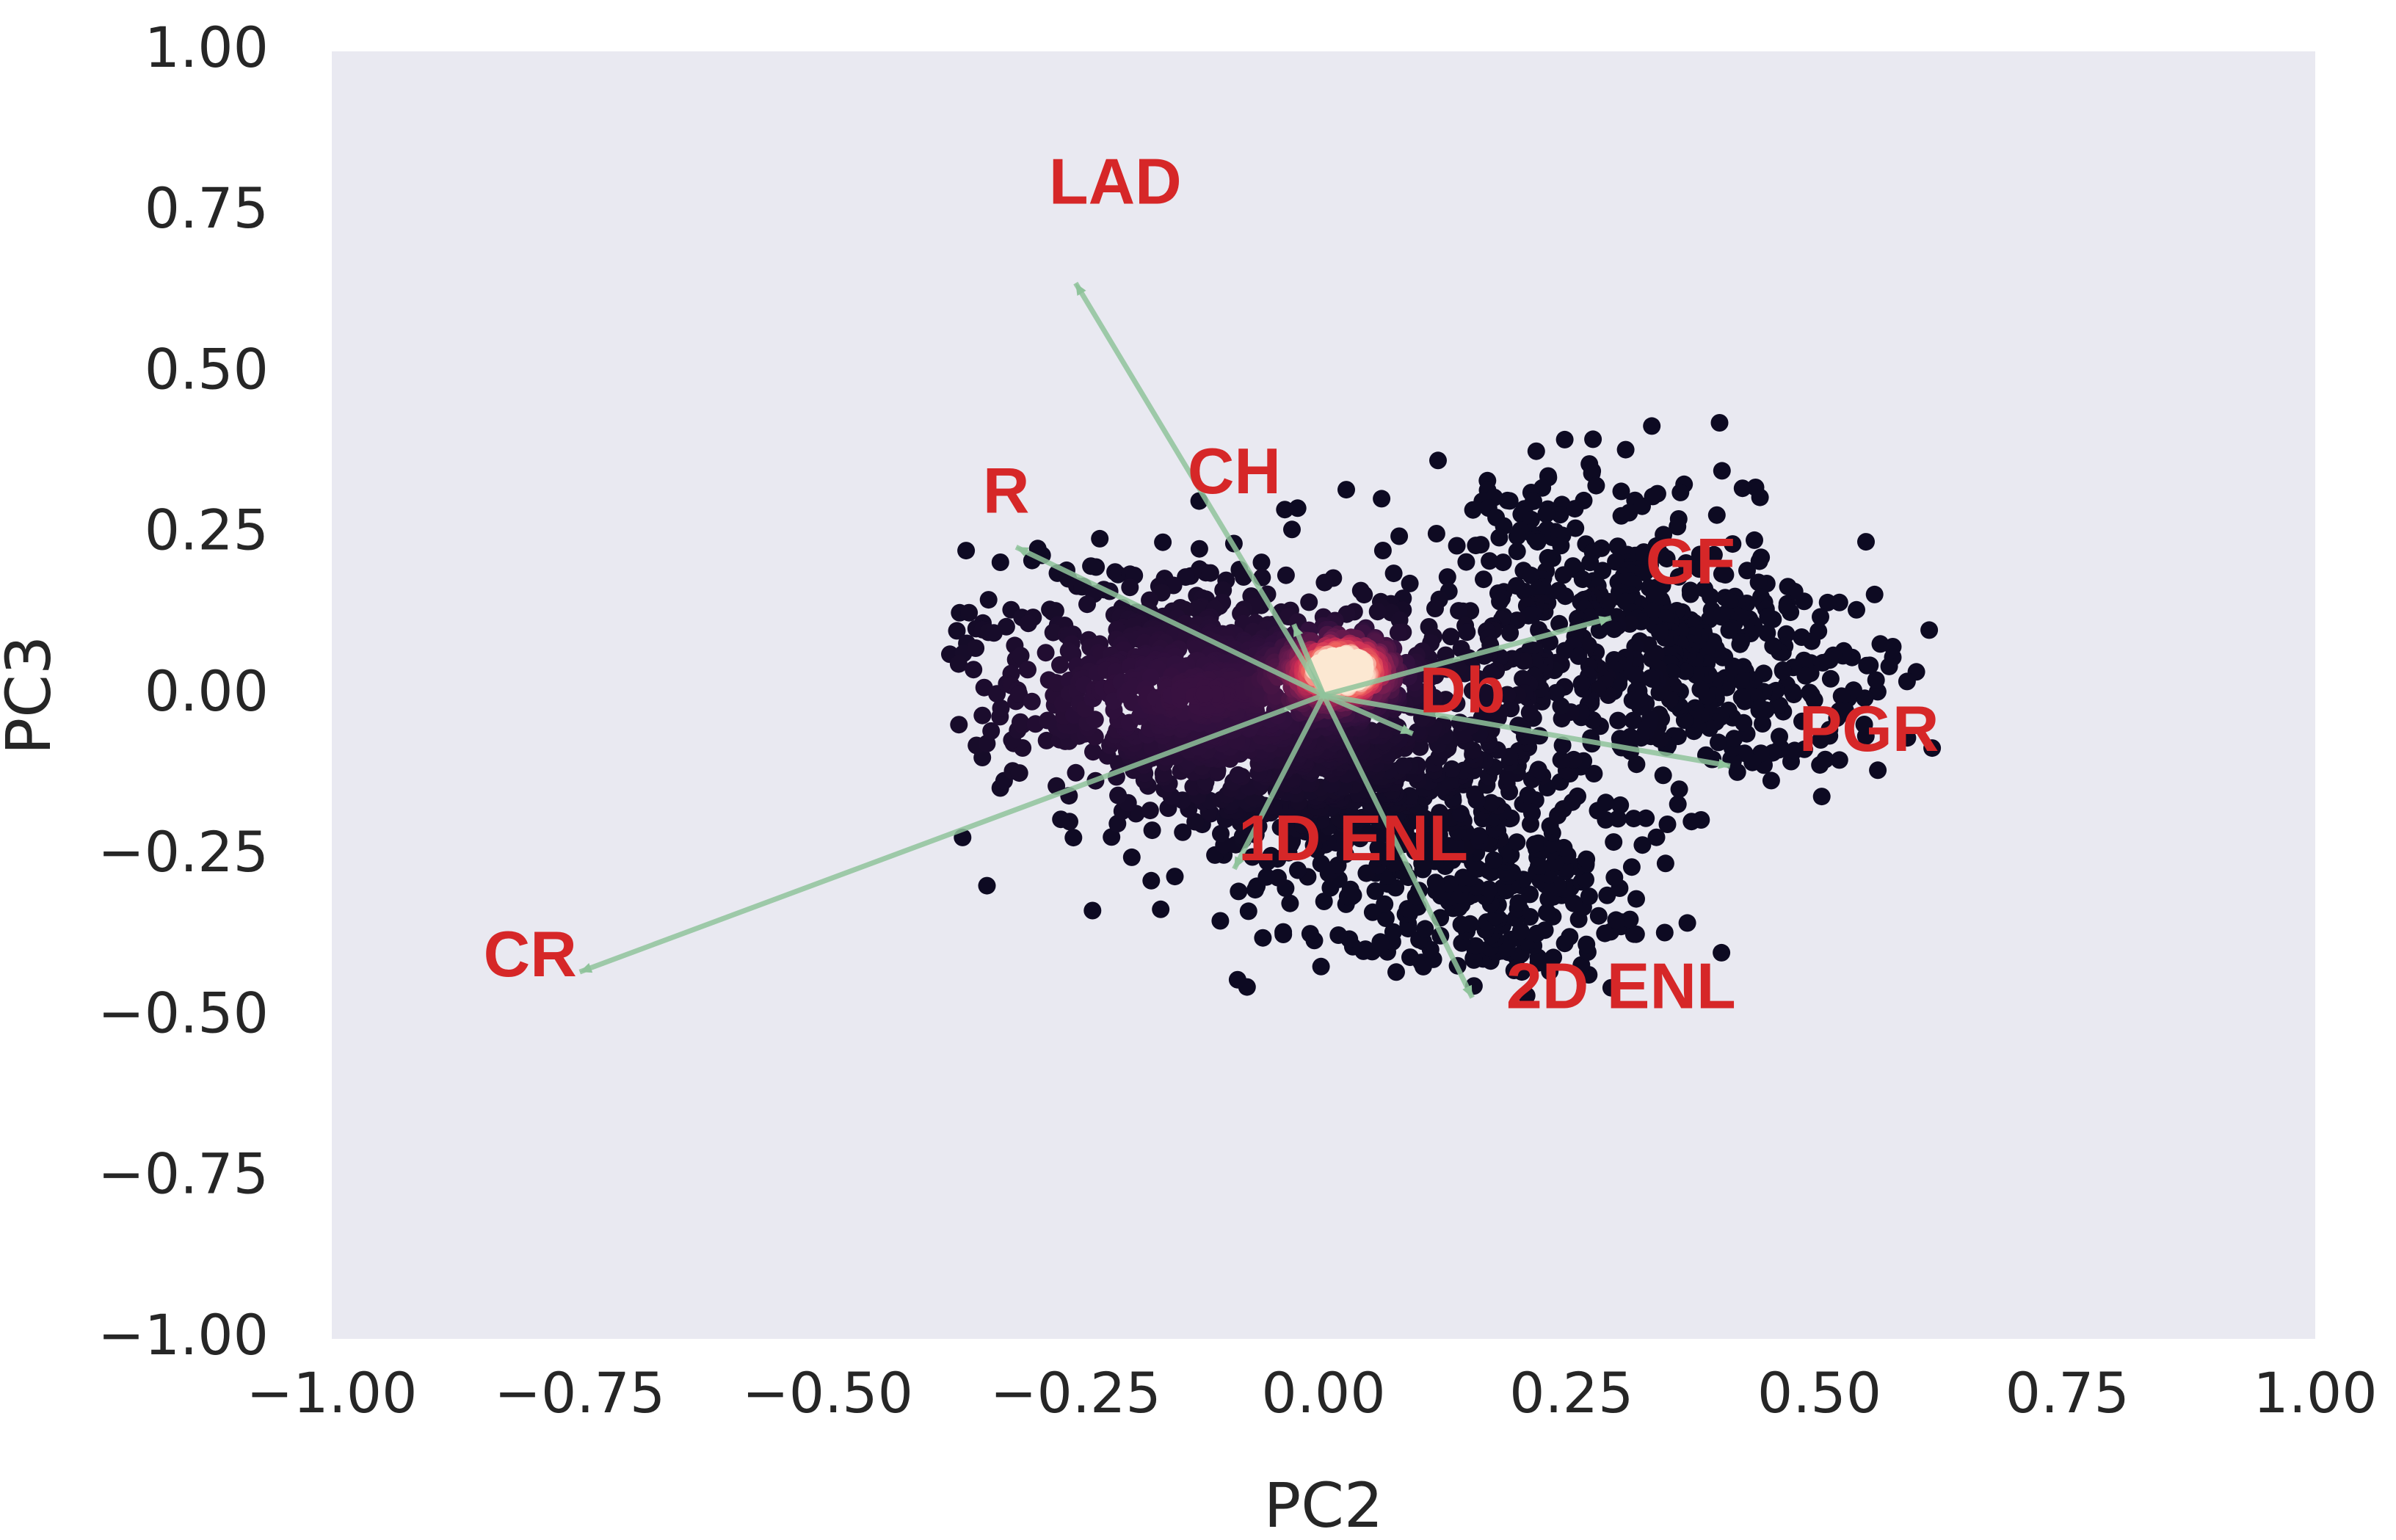  Describe the element at coordinates (1324, 1505) in the screenshot. I see `x-axis-label: PC2` at that location.